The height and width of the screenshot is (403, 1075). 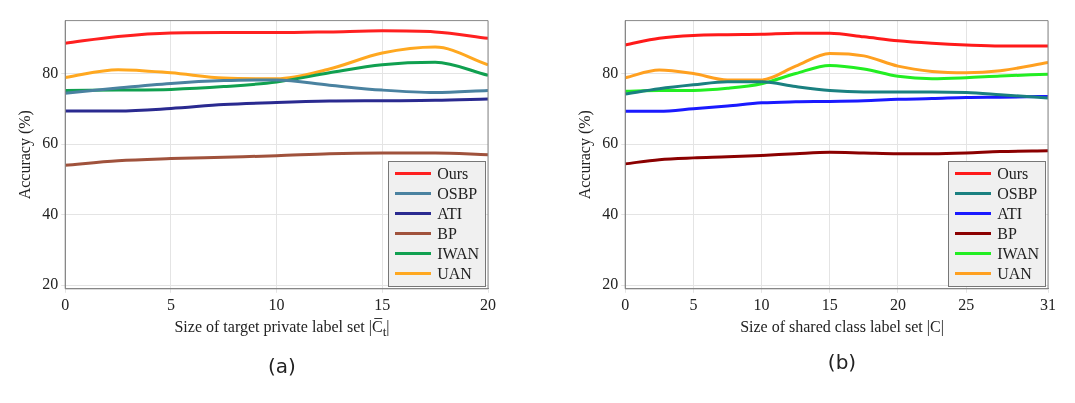 I want to click on text: (b), so click(x=842, y=362).